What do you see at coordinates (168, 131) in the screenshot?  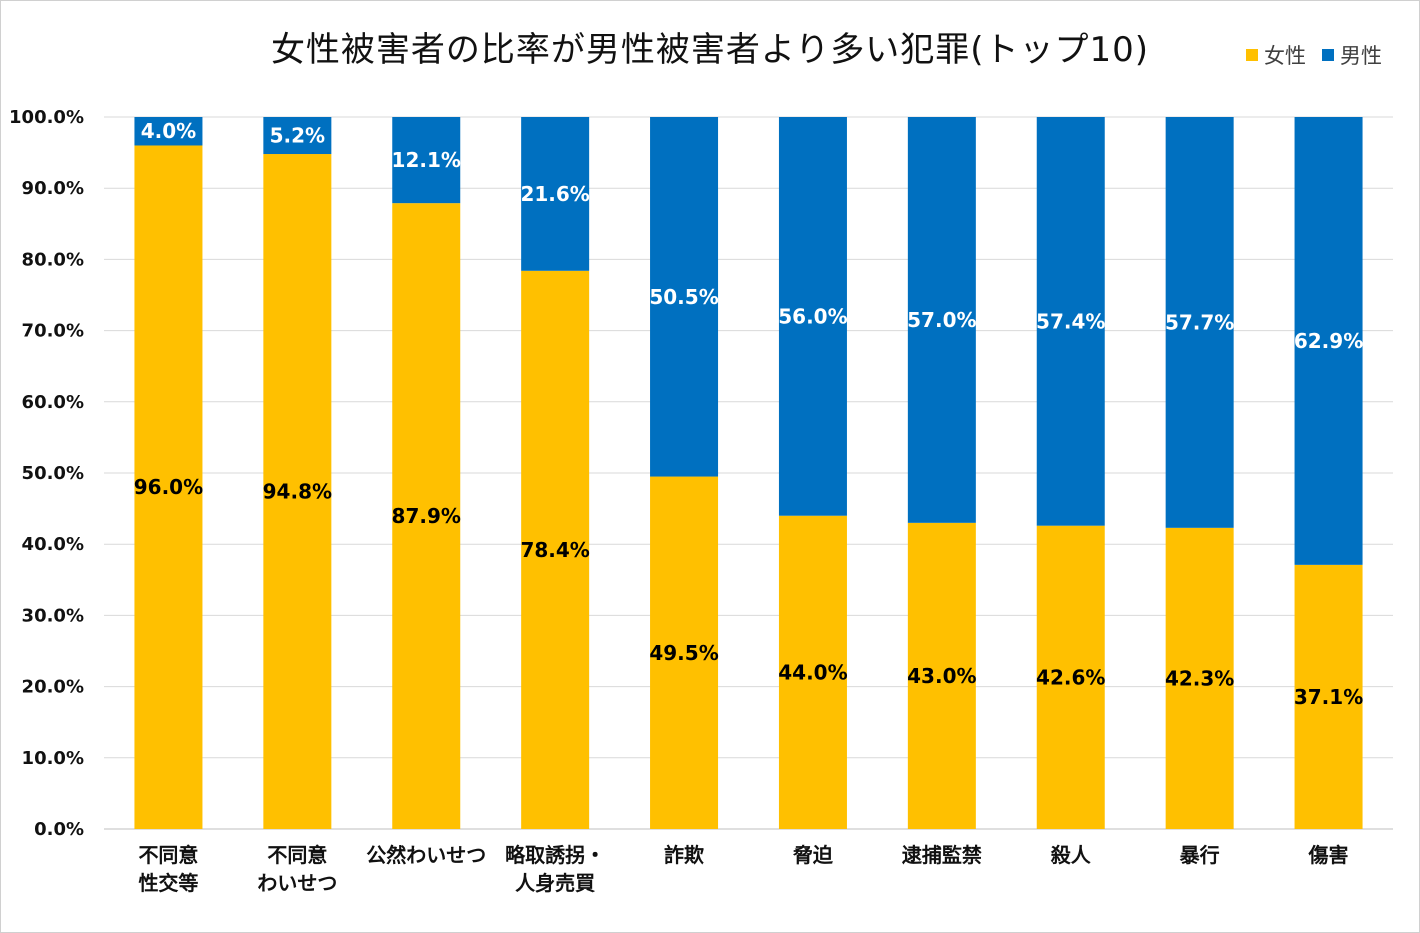 I see `data-label-male: 4.0%` at bounding box center [168, 131].